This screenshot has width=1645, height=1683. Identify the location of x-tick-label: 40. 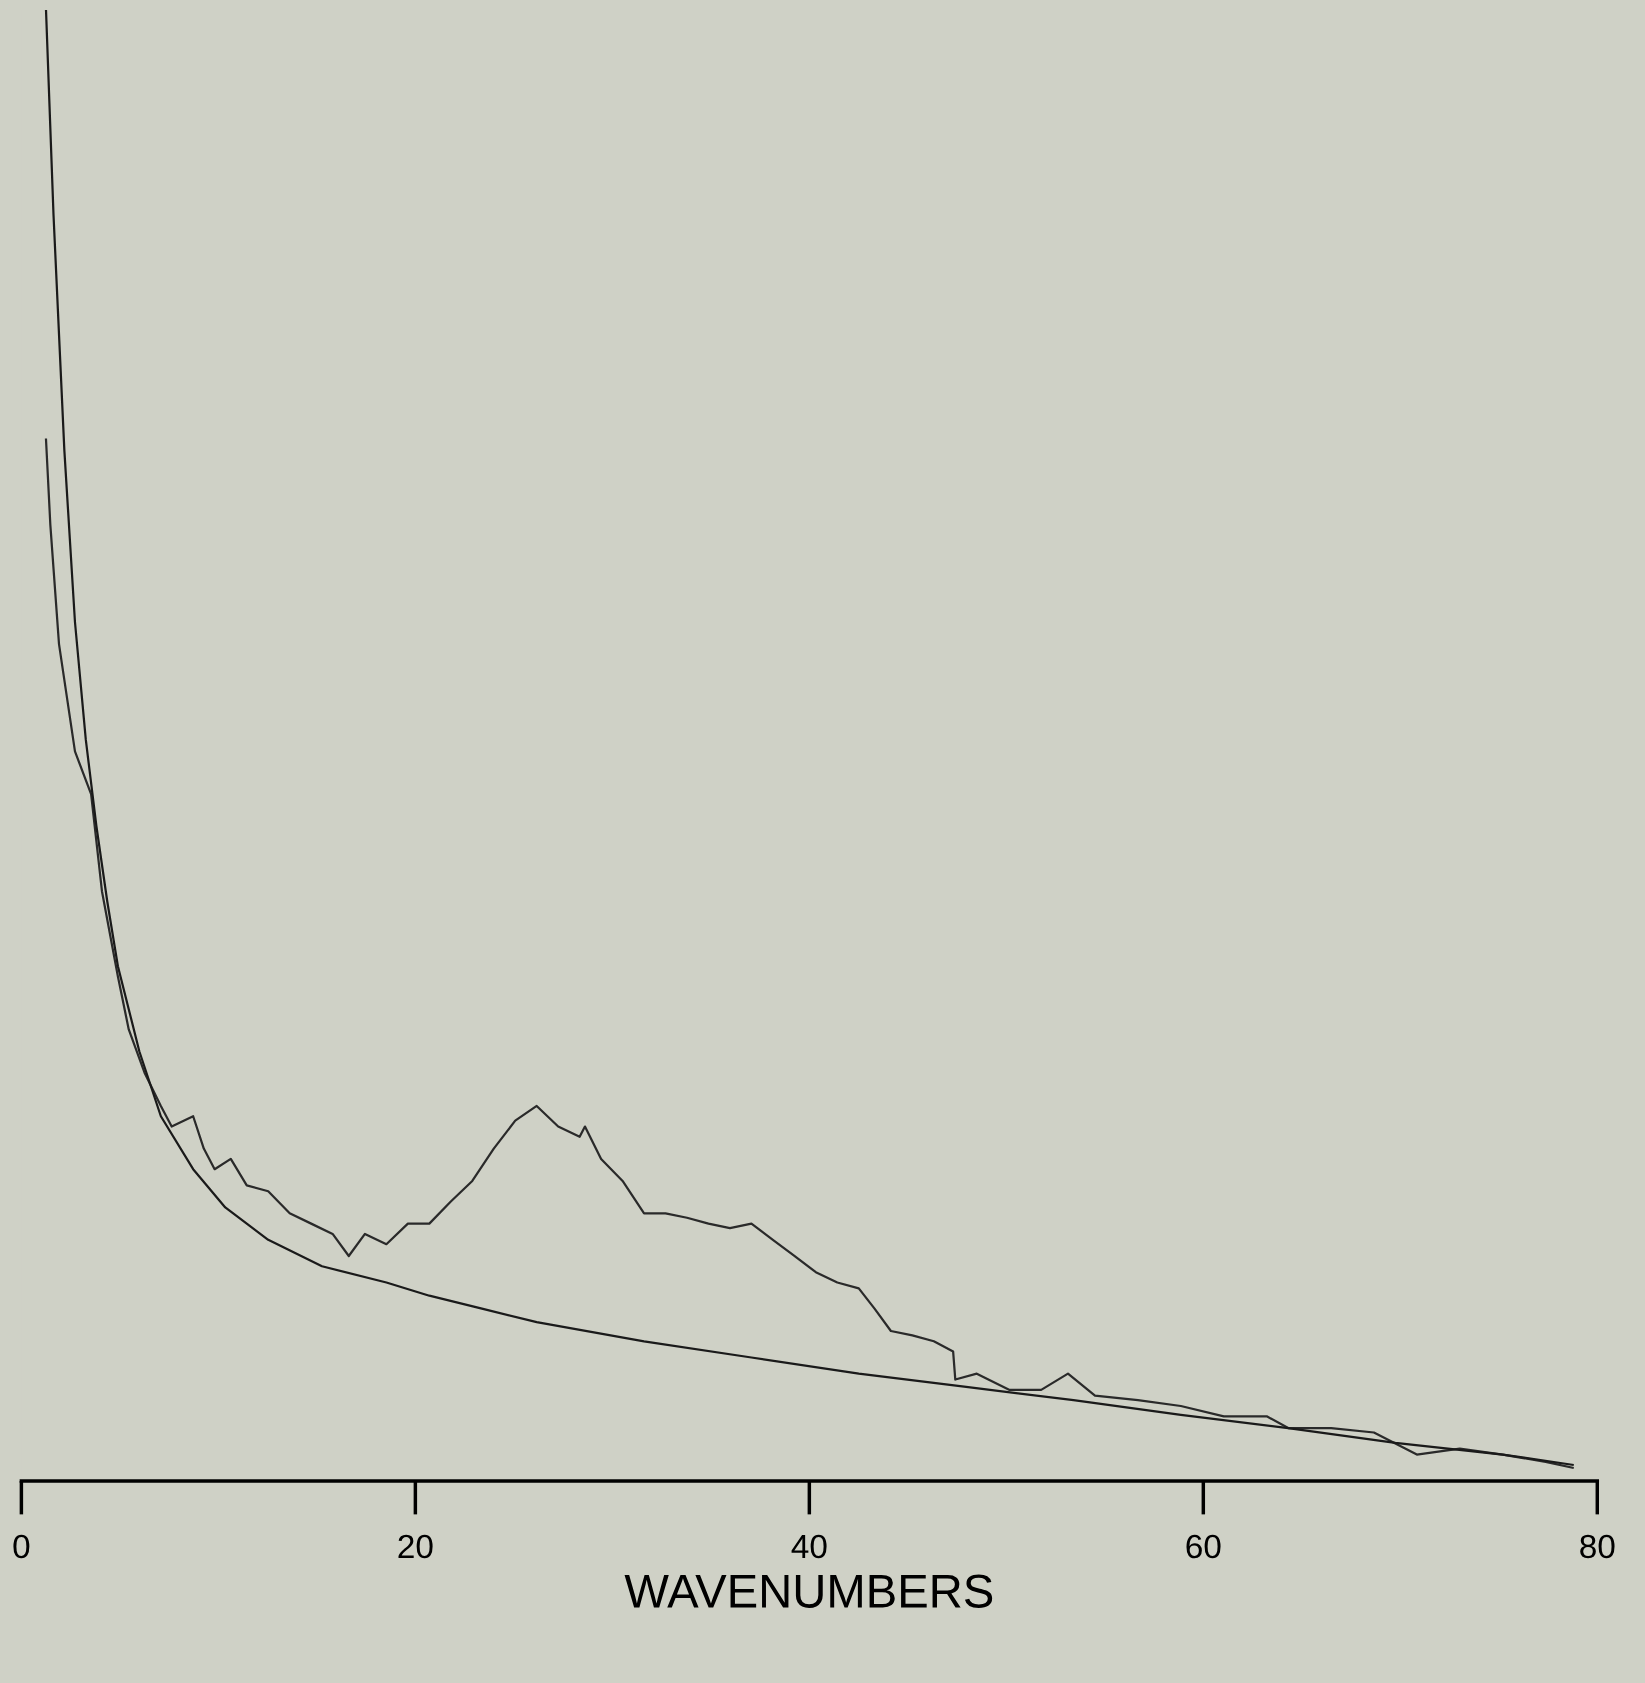
(809, 1546).